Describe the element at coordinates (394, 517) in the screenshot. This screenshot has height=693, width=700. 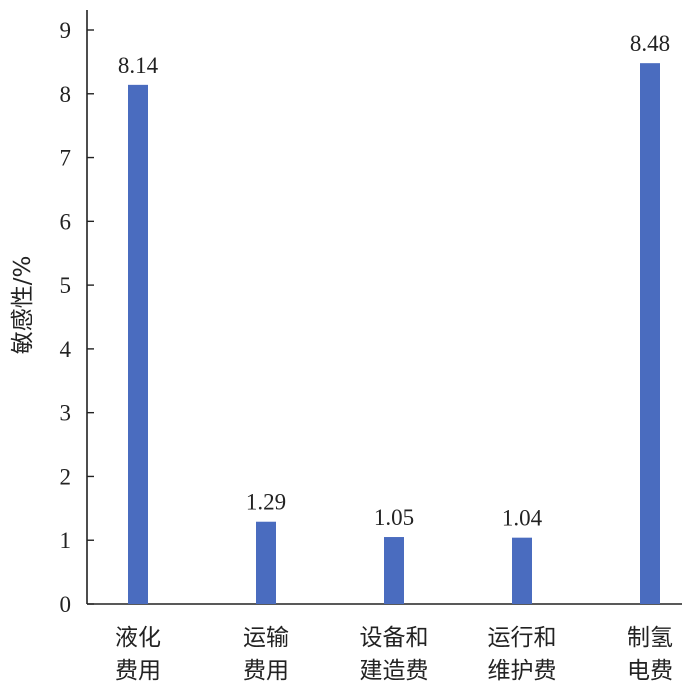
I see `bar-value-label: 1.05` at that location.